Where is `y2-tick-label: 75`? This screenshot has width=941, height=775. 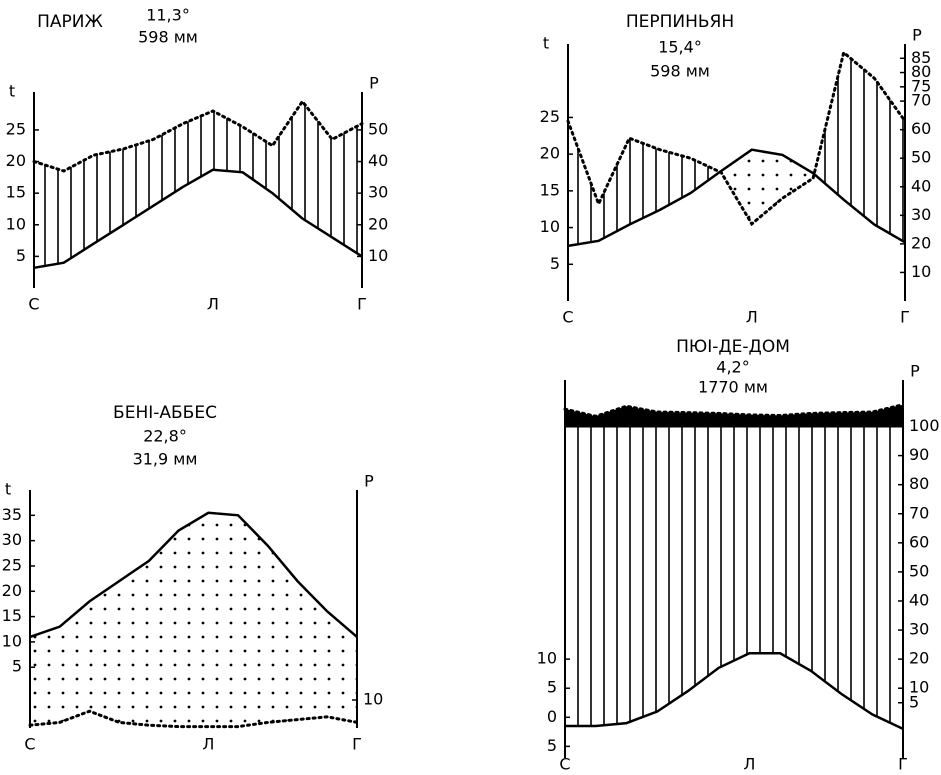 y2-tick-label: 75 is located at coordinates (921, 85).